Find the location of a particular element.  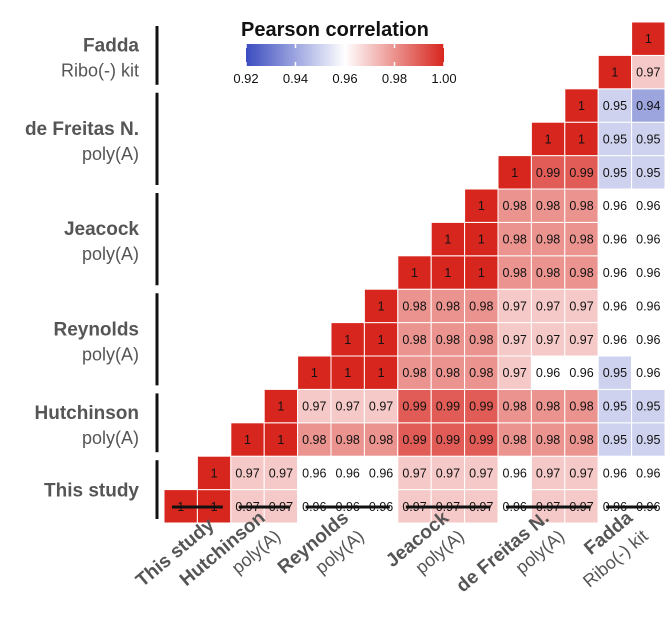

legend-ticks: 0.92 0.94 0.96 0.98 1.00 is located at coordinates (345, 65).